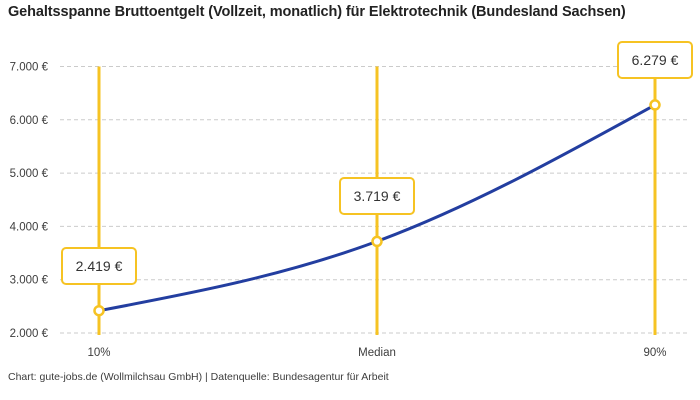  What do you see at coordinates (654, 353) in the screenshot?
I see `x-axis-label-90%: 90%` at bounding box center [654, 353].